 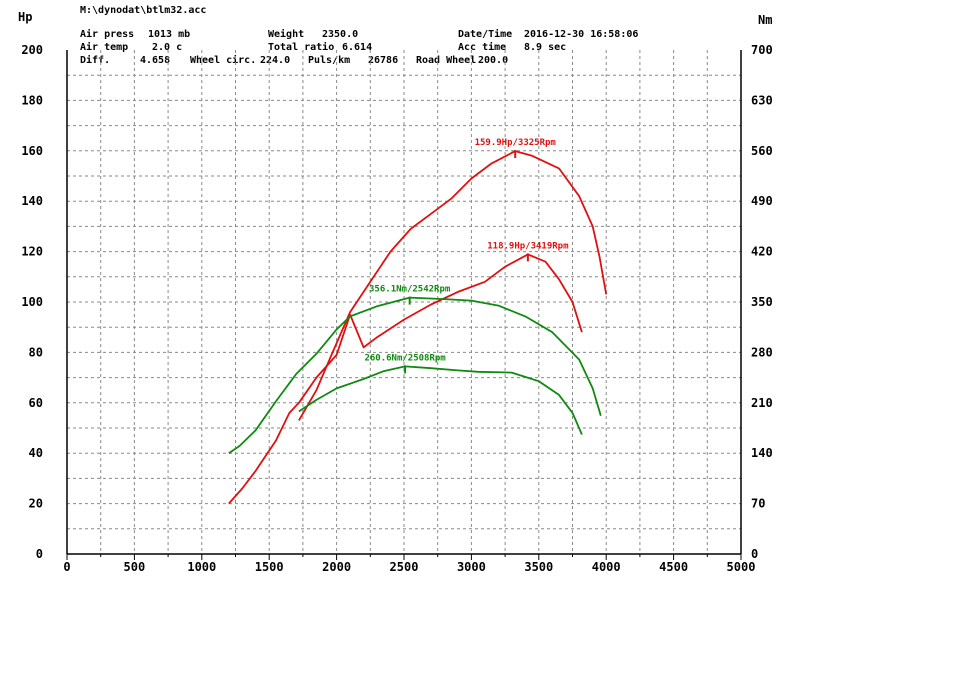 What do you see at coordinates (516, 143) in the screenshot?
I see `annotation-power_high: 159.9Hp/3325Rpm` at bounding box center [516, 143].